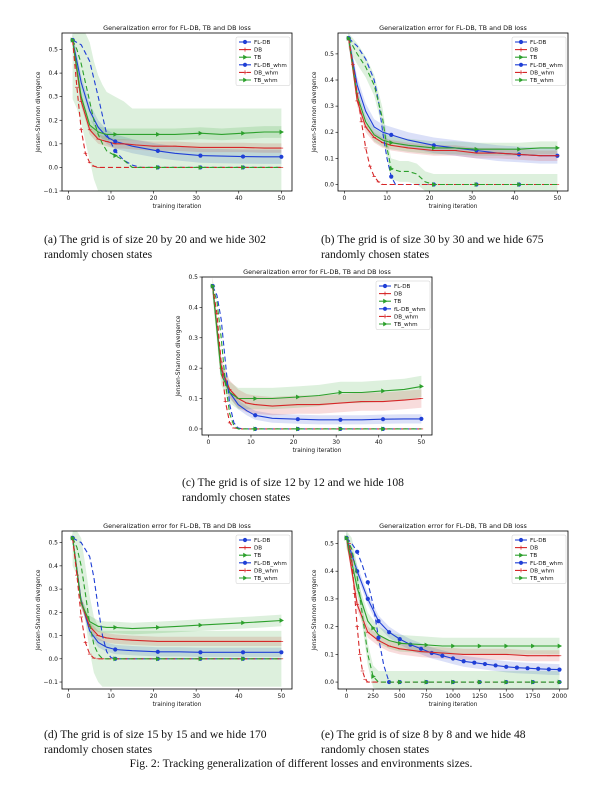 Image resolution: width=602 pixels, height=787 pixels. What do you see at coordinates (193, 368) in the screenshot?
I see `y-tick-label: 0.2` at bounding box center [193, 368].